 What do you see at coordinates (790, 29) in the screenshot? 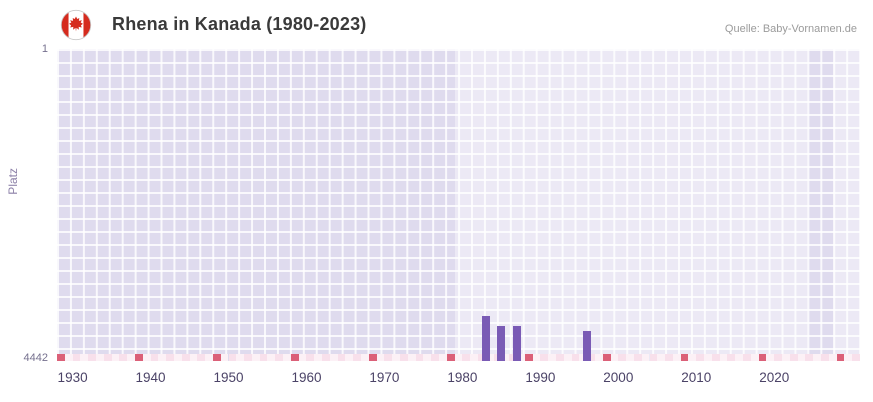
I see `source-label: Quelle: Baby-Vornamen.de` at bounding box center [790, 29].